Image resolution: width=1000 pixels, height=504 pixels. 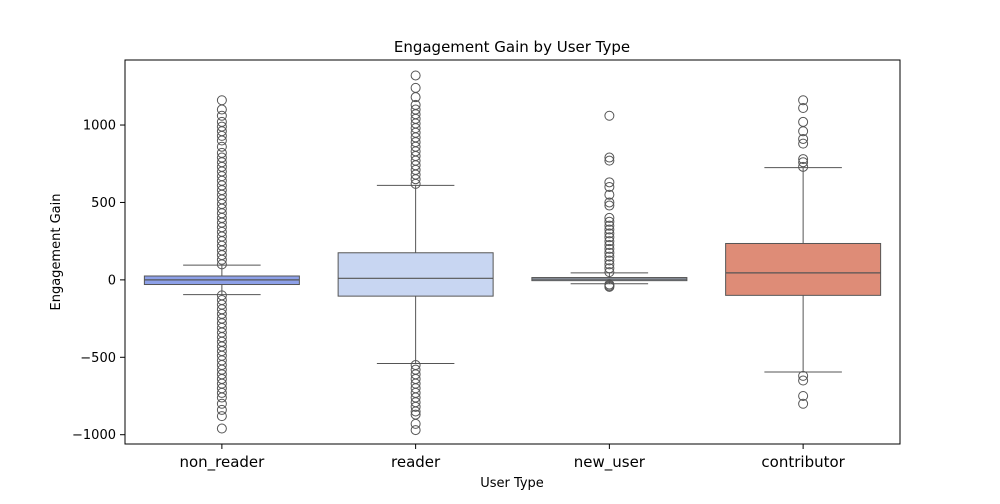 What do you see at coordinates (416, 462) in the screenshot?
I see `x-tick-label: reader` at bounding box center [416, 462].